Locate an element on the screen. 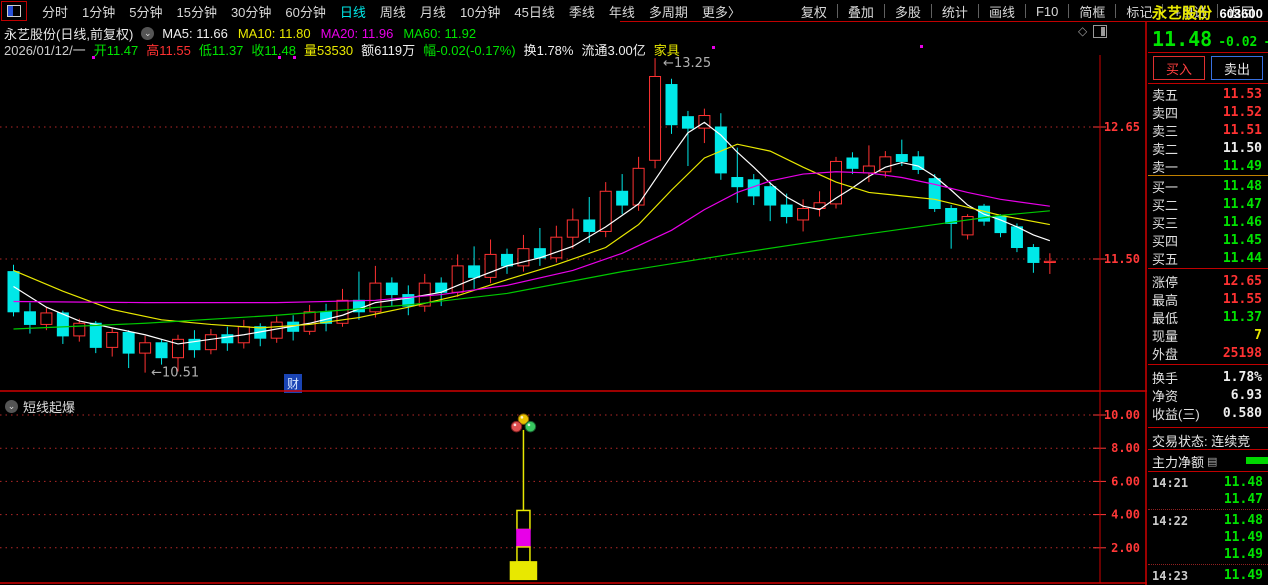 Image resolution: width=1268 pixels, height=585 pixels. stat-row: 最高 11.55 is located at coordinates (1208, 299).